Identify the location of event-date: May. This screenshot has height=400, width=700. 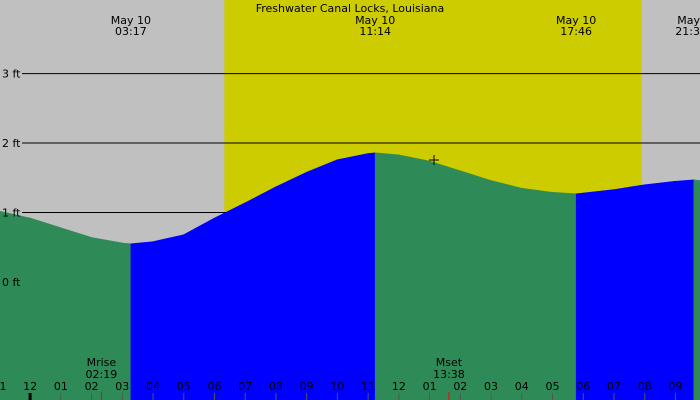
(688, 20).